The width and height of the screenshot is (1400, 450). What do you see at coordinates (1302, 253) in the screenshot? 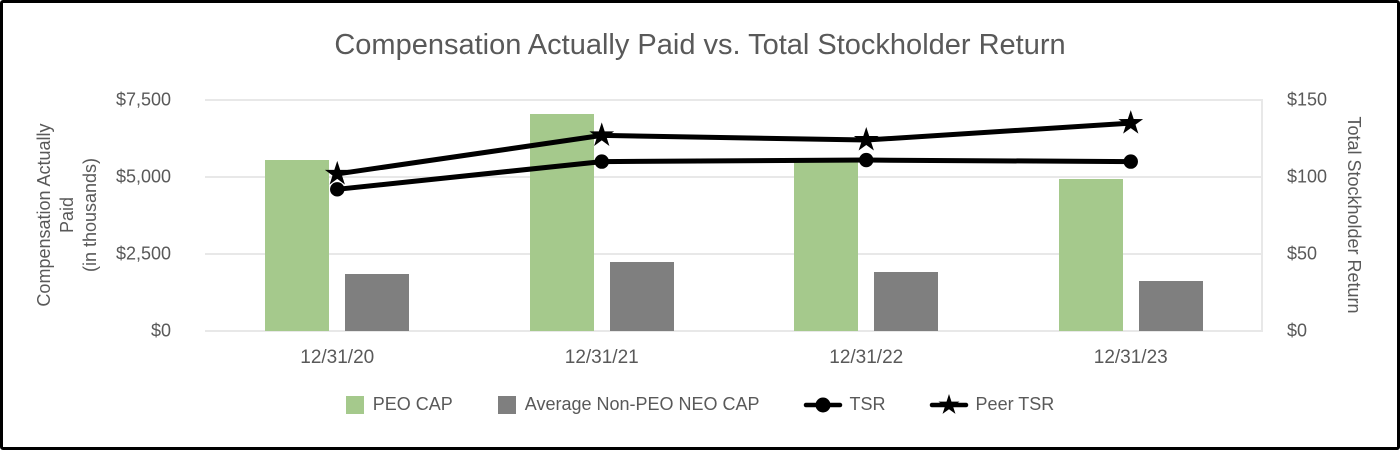
I see `right-axis-tick-label: $50` at bounding box center [1302, 253].